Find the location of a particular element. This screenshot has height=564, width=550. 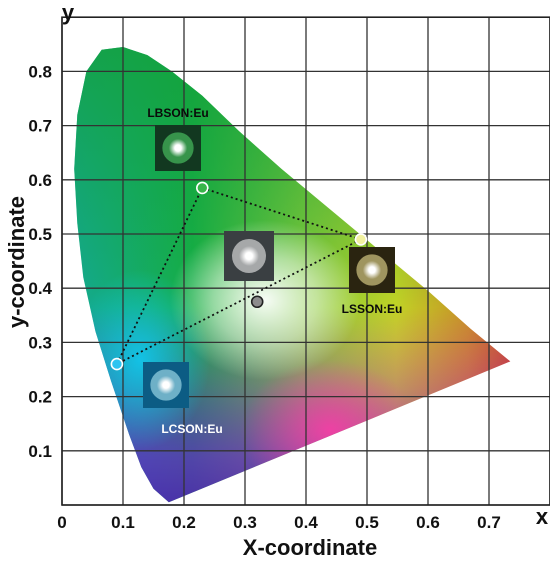

y-tick-label: 0.5 is located at coordinates (40, 234).